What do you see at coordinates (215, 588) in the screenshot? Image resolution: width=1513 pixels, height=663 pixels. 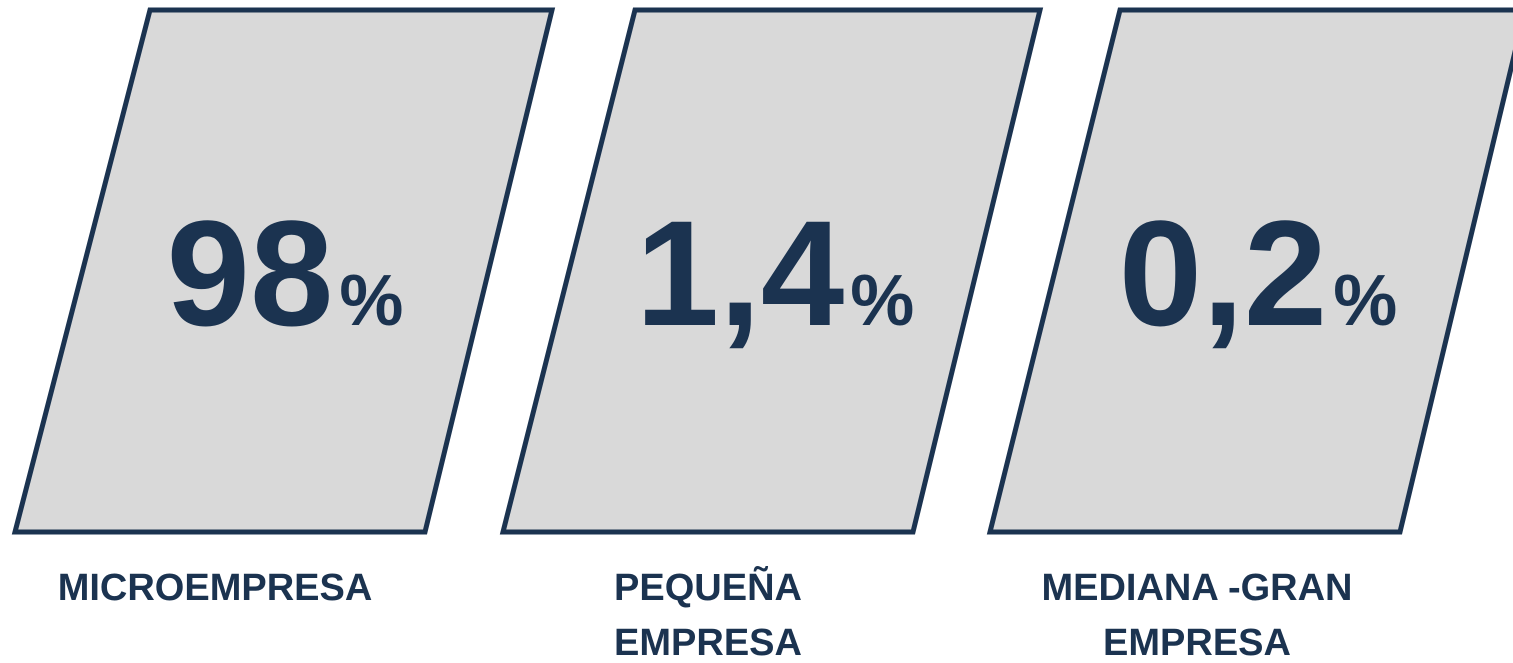 I see `stat-label: MICROEMPRESA` at bounding box center [215, 588].